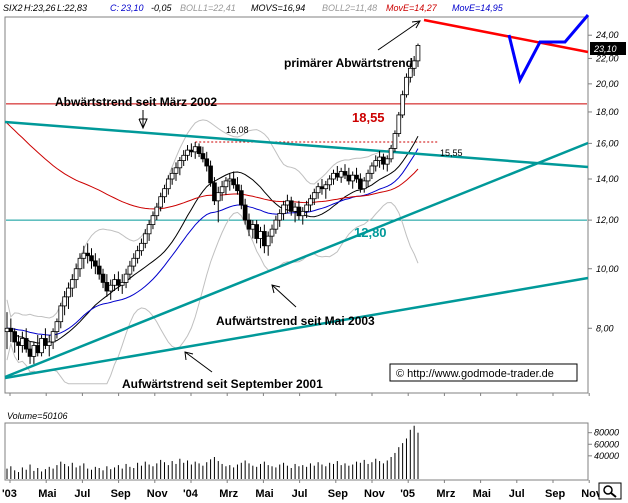 This screenshot has width=628, height=503. I want to click on header-change: -0,05, so click(162, 8).